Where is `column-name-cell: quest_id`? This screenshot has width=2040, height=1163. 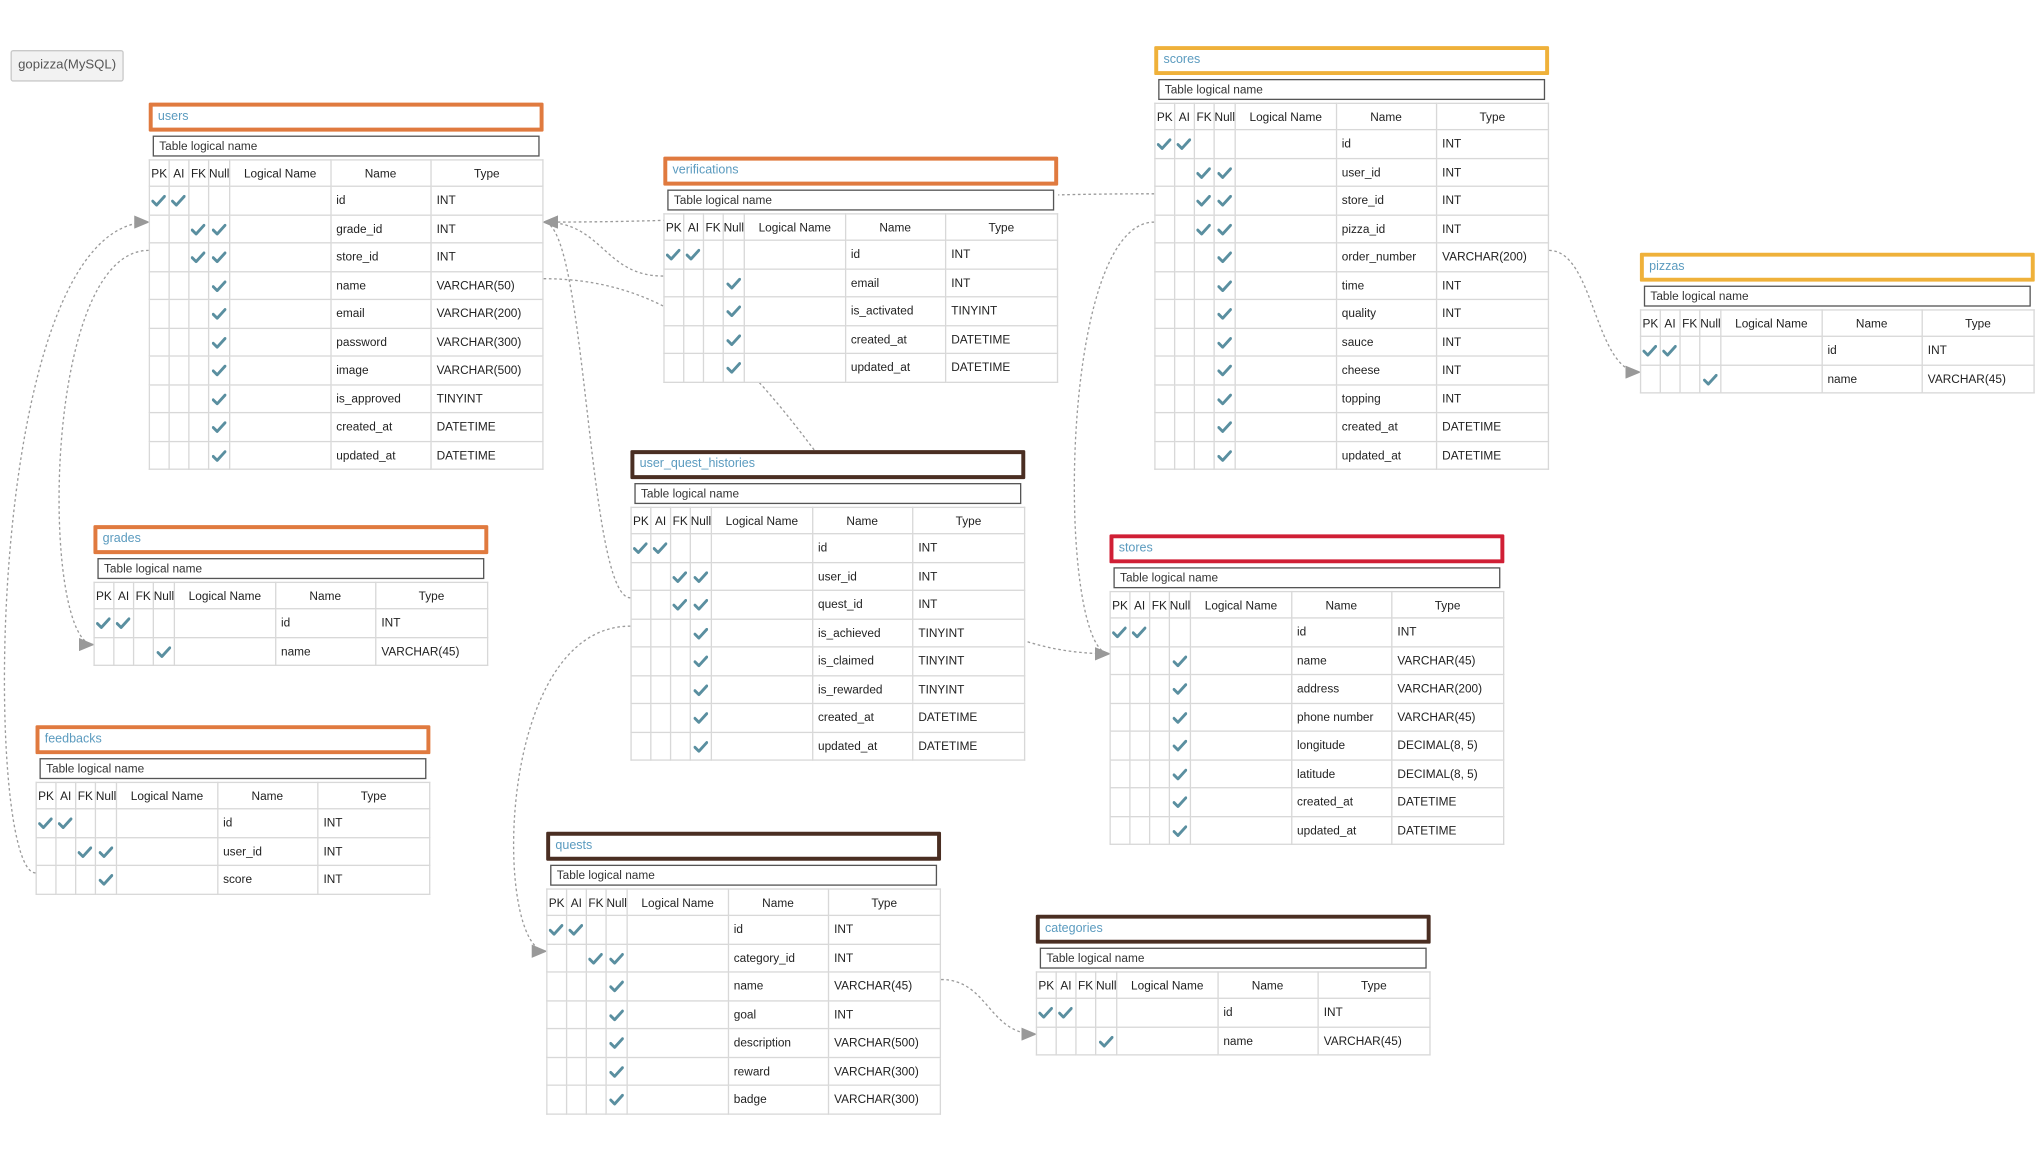
column-name-cell: quest_id is located at coordinates (862, 604).